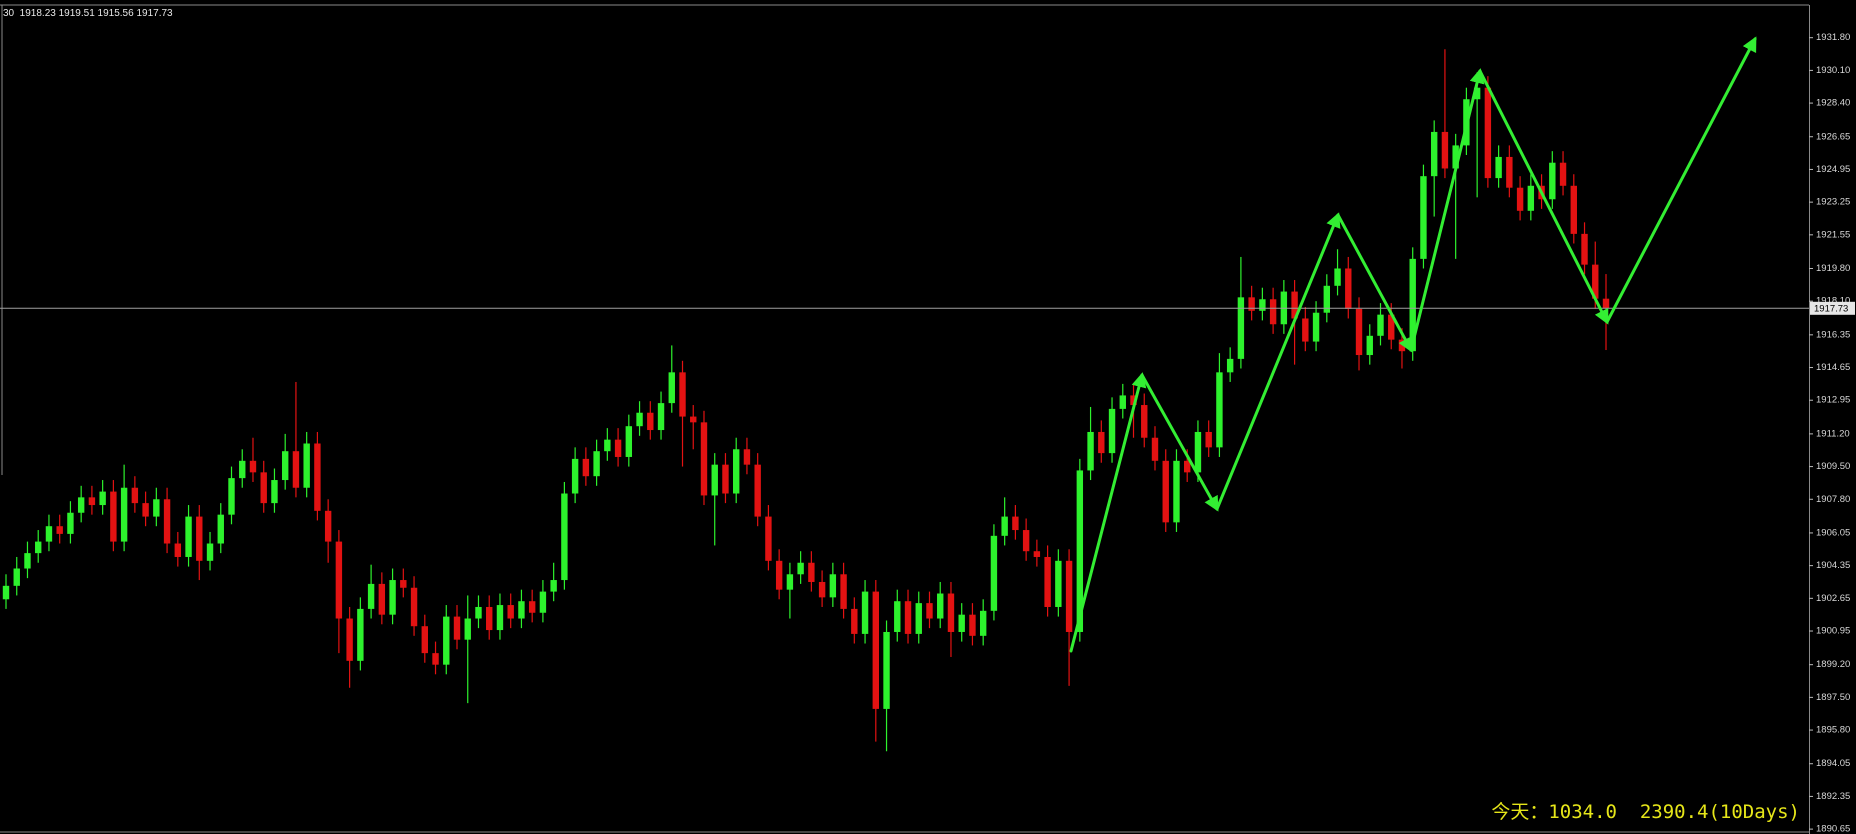  Describe the element at coordinates (1833, 763) in the screenshot. I see `y-tick-label: 1894.05` at that location.